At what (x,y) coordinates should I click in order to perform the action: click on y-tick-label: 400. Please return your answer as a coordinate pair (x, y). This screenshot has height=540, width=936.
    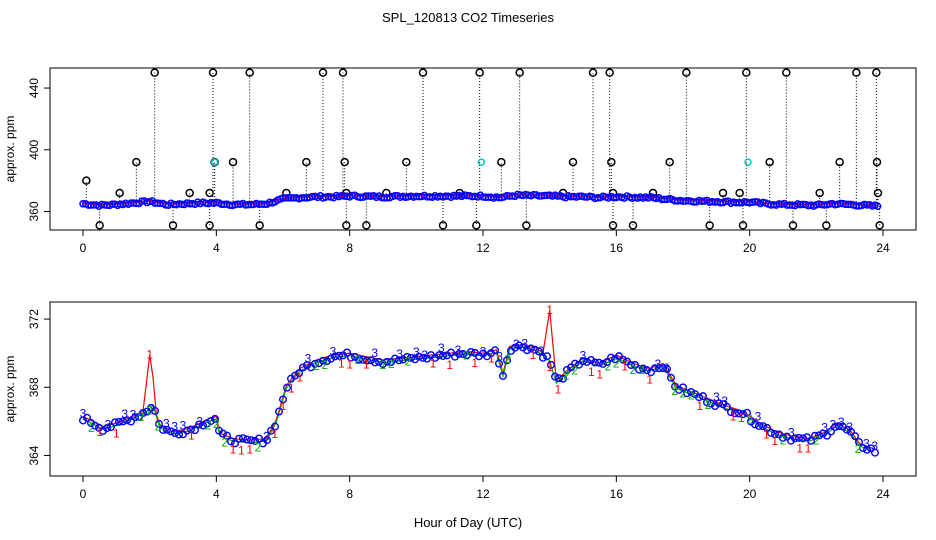
    Looking at the image, I should click on (34, 149).